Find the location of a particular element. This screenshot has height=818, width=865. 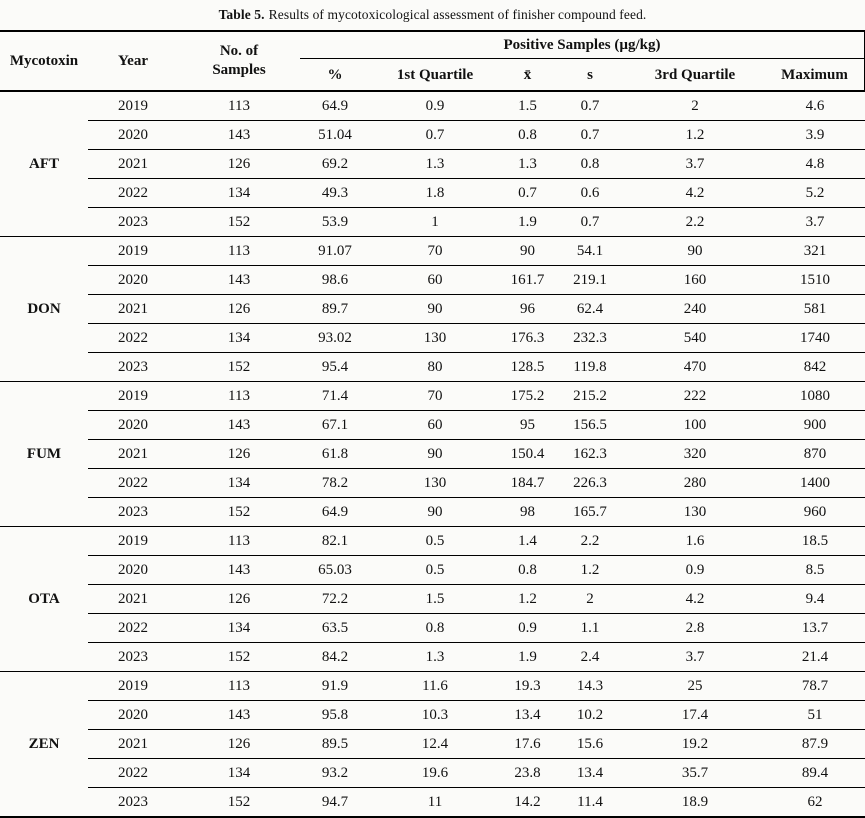

cell-pct: 91.07 is located at coordinates (335, 251).